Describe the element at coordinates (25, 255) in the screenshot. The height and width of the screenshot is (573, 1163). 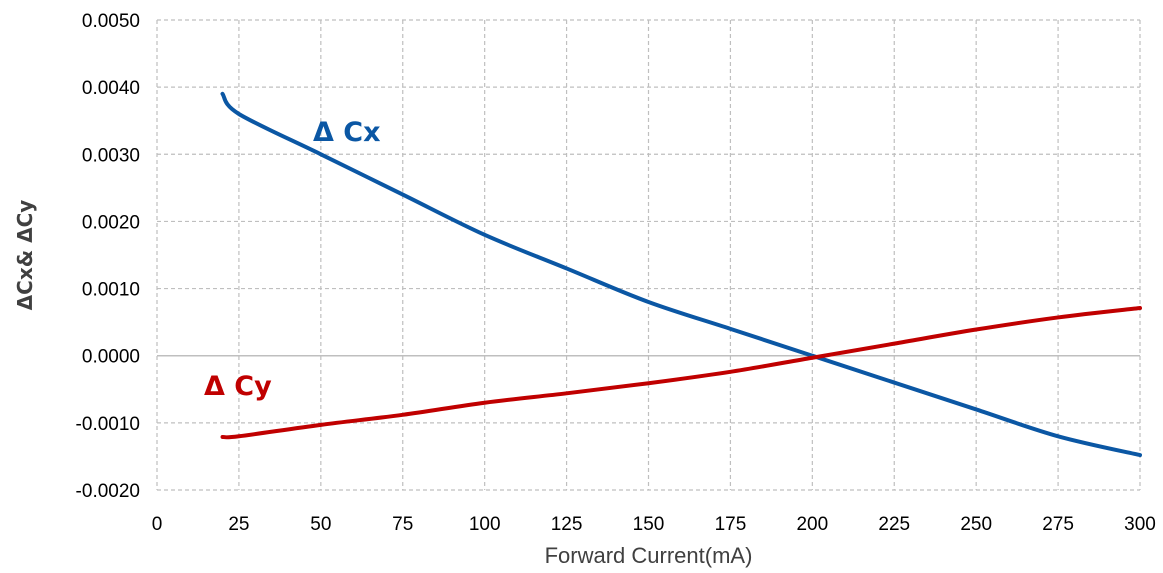
I see `y-axis-title: ΔCx& ΔCy` at that location.